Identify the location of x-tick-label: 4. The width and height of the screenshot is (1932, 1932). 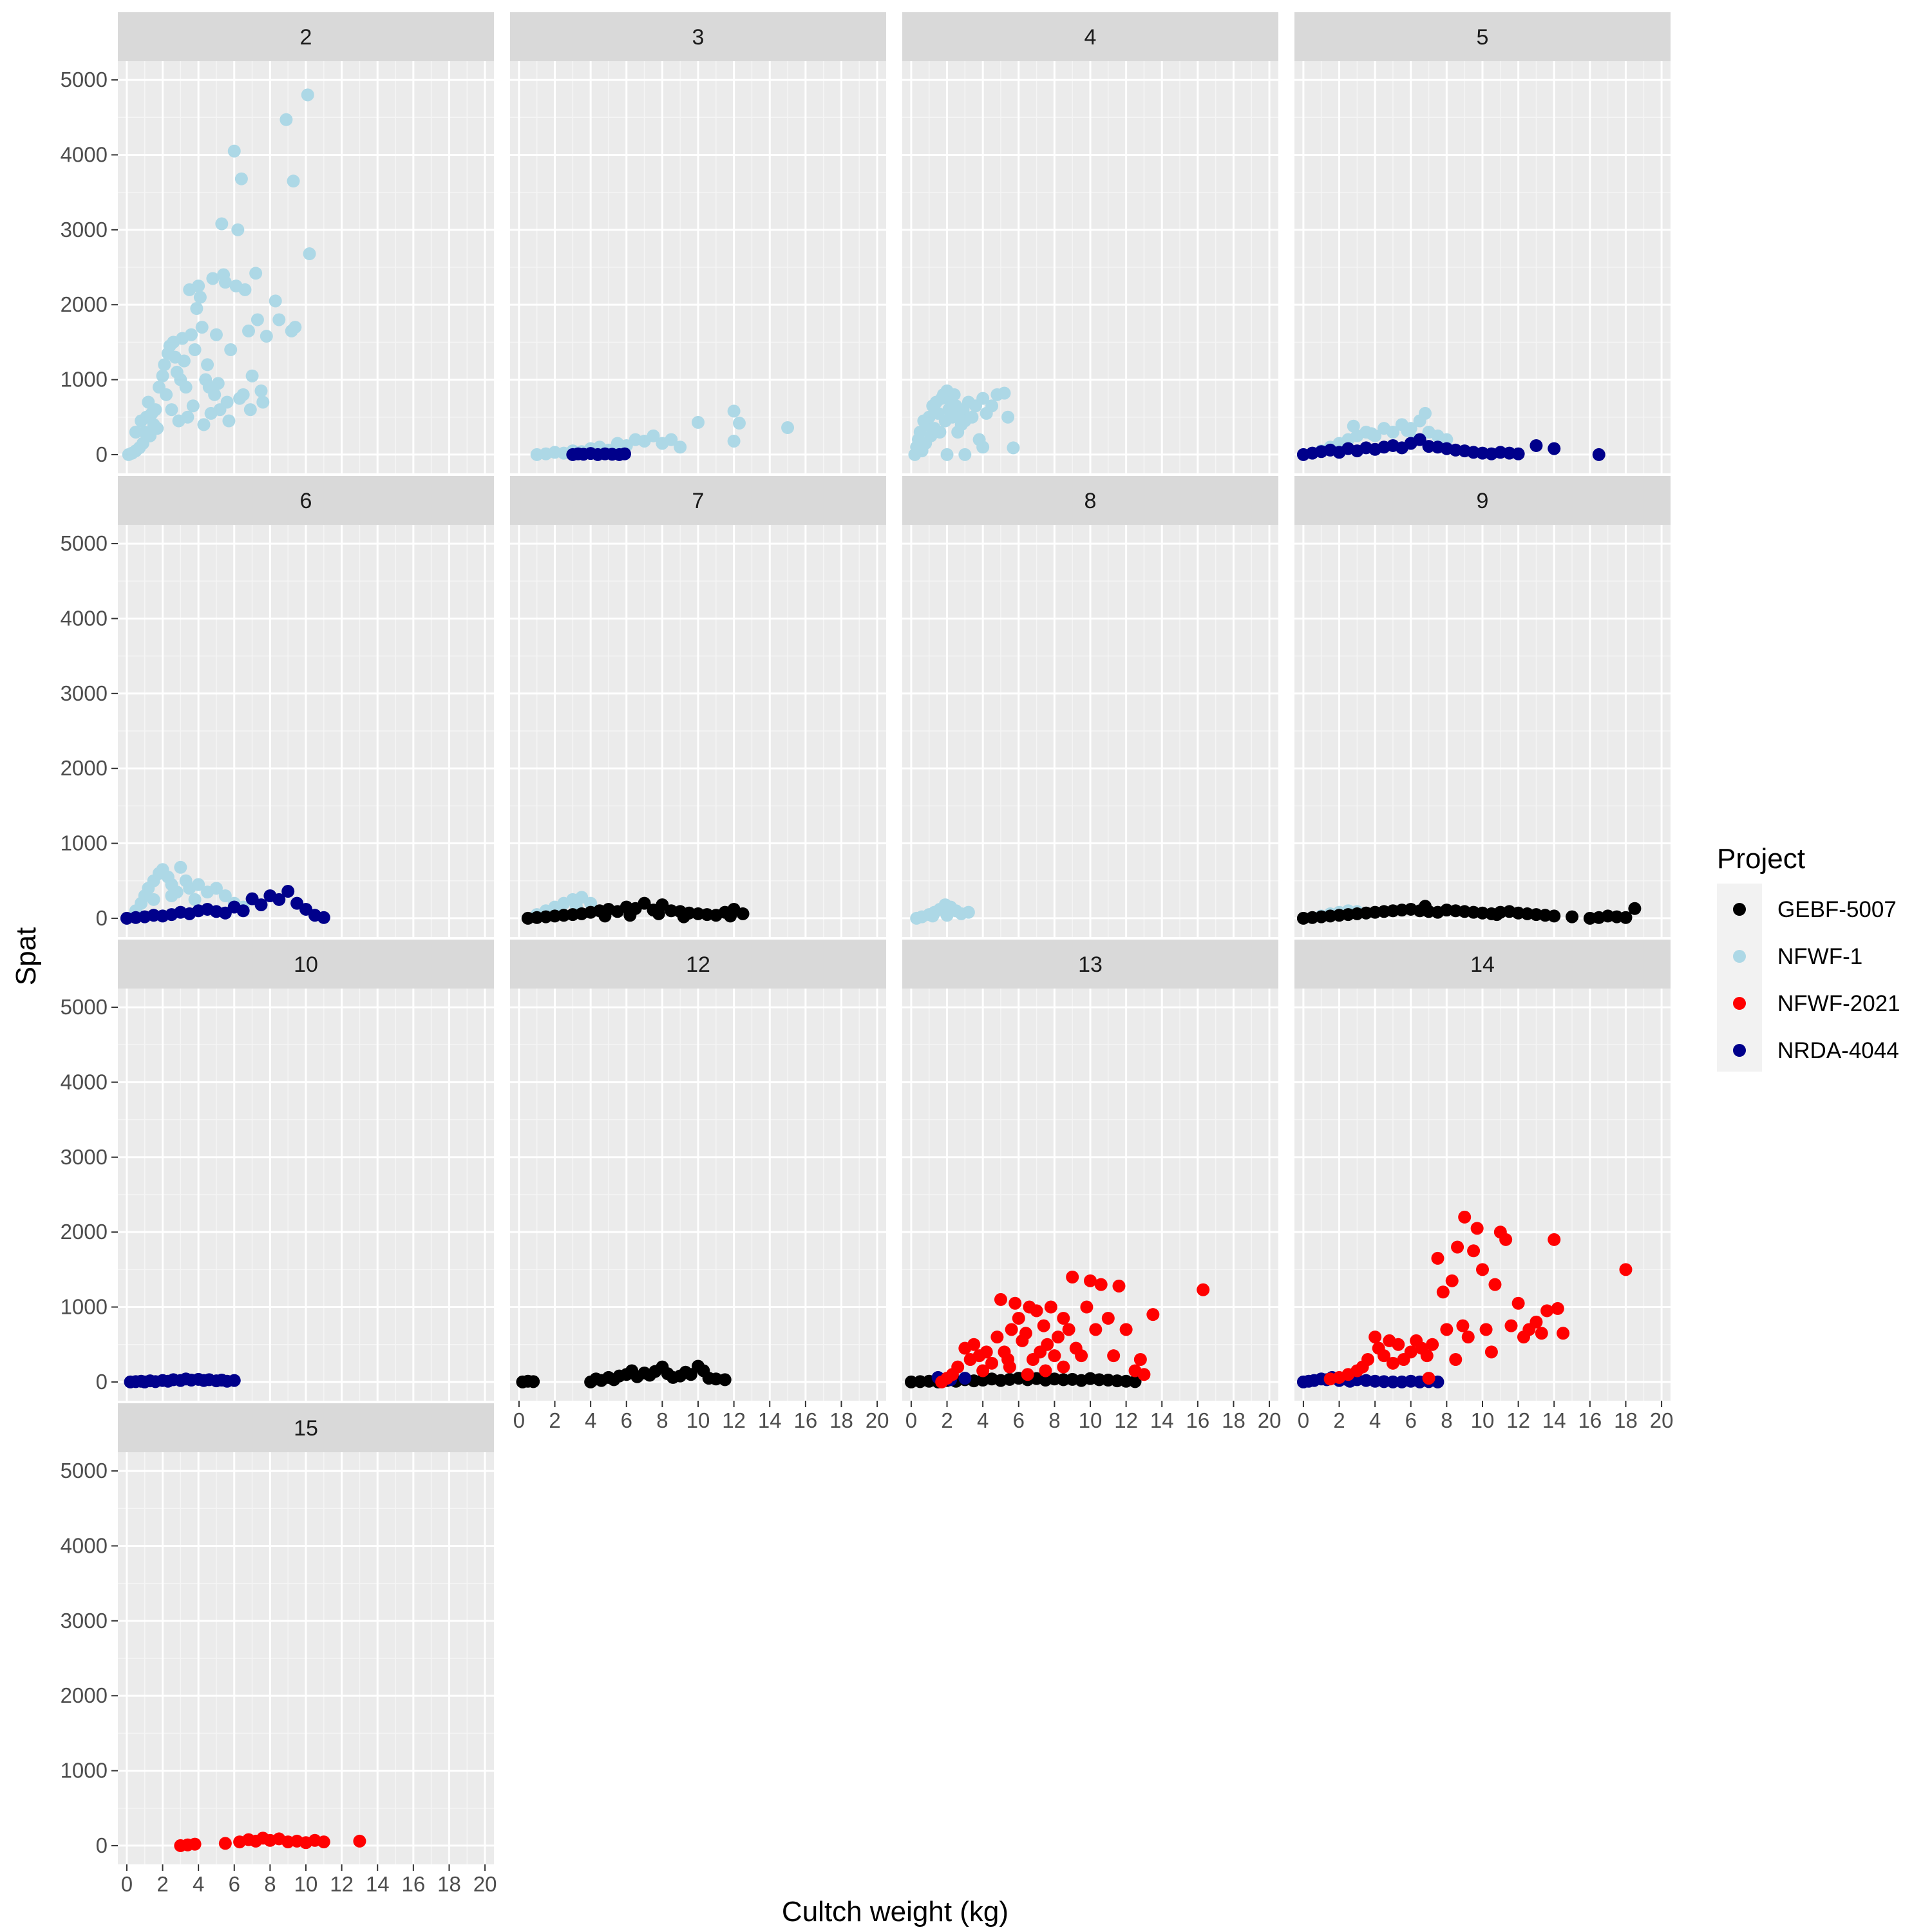
(1375, 1420).